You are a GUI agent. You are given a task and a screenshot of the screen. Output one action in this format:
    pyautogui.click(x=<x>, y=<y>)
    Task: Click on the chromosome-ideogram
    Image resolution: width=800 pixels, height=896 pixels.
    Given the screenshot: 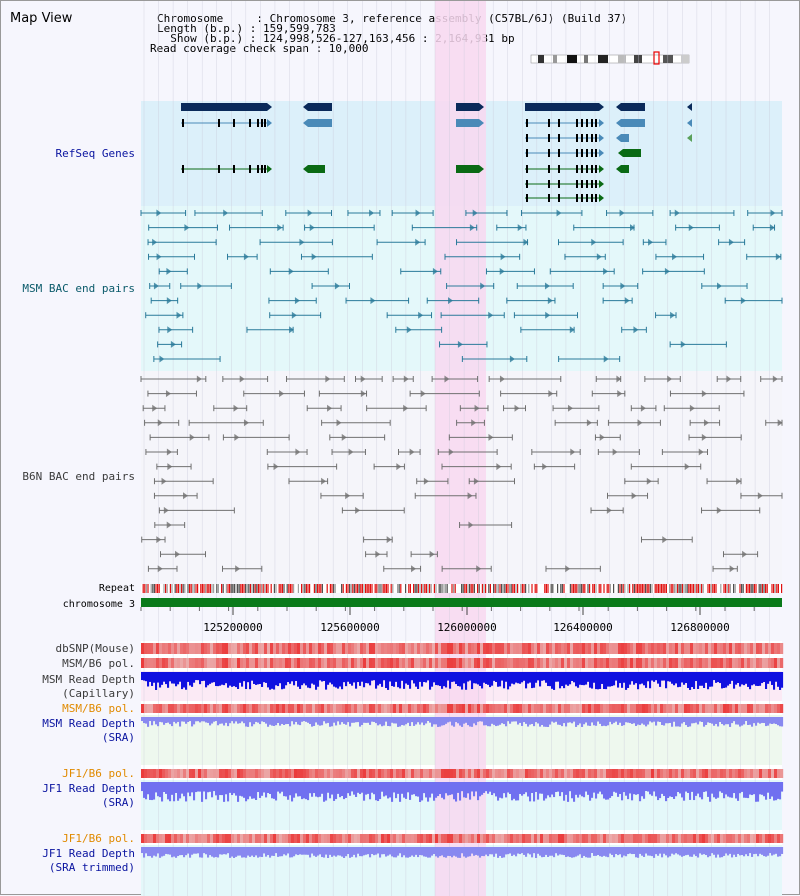 What is the action you would take?
    pyautogui.click(x=610, y=58)
    